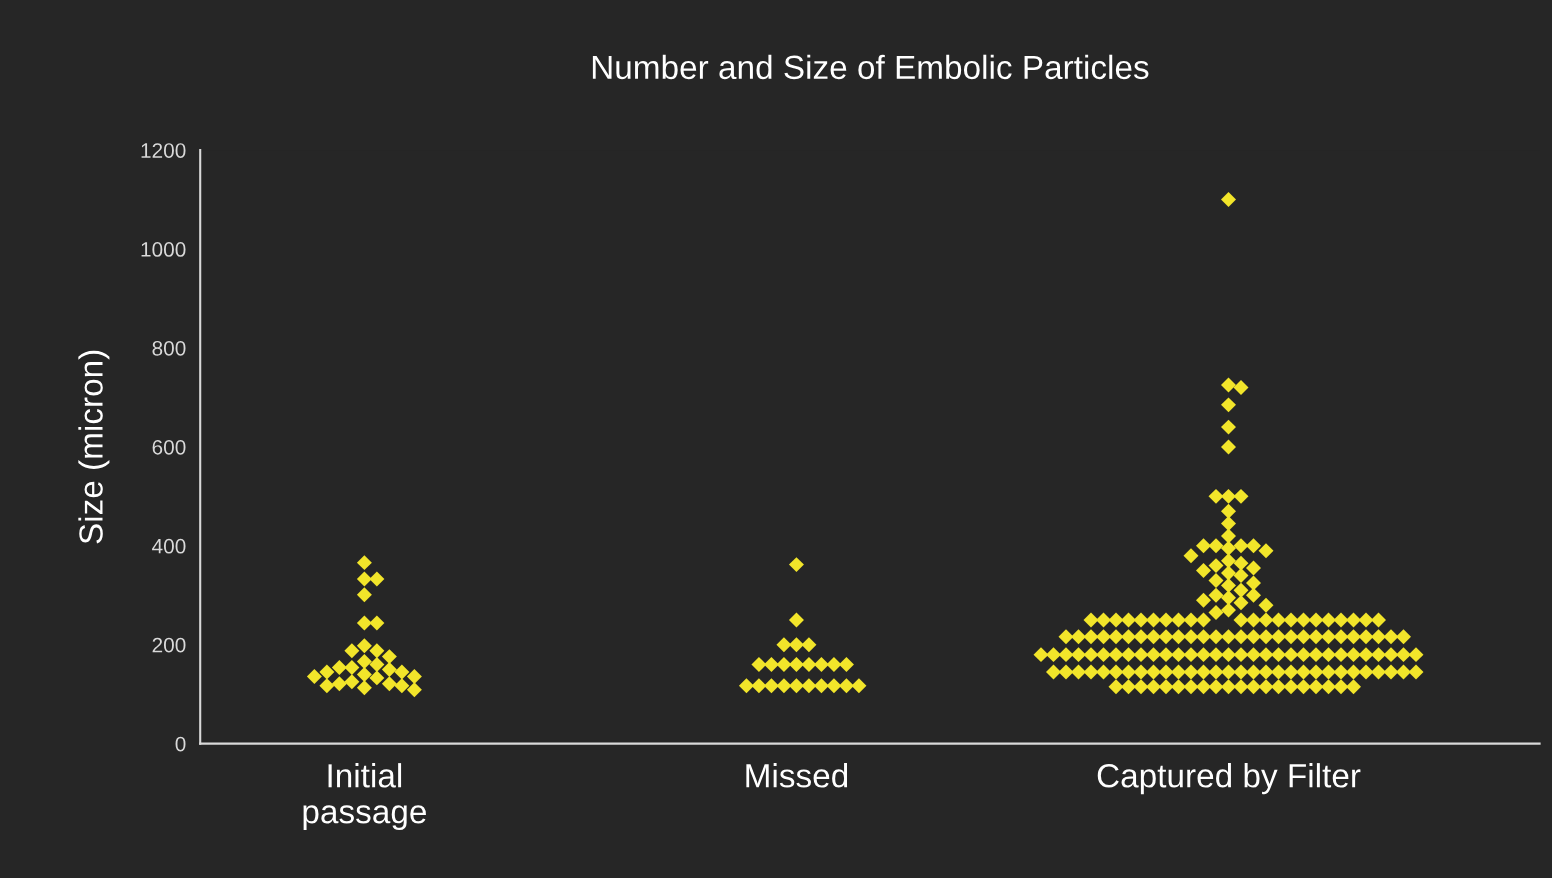 The image size is (1552, 878). Describe the element at coordinates (797, 775) in the screenshot. I see `x-tick-label: Missed` at that location.